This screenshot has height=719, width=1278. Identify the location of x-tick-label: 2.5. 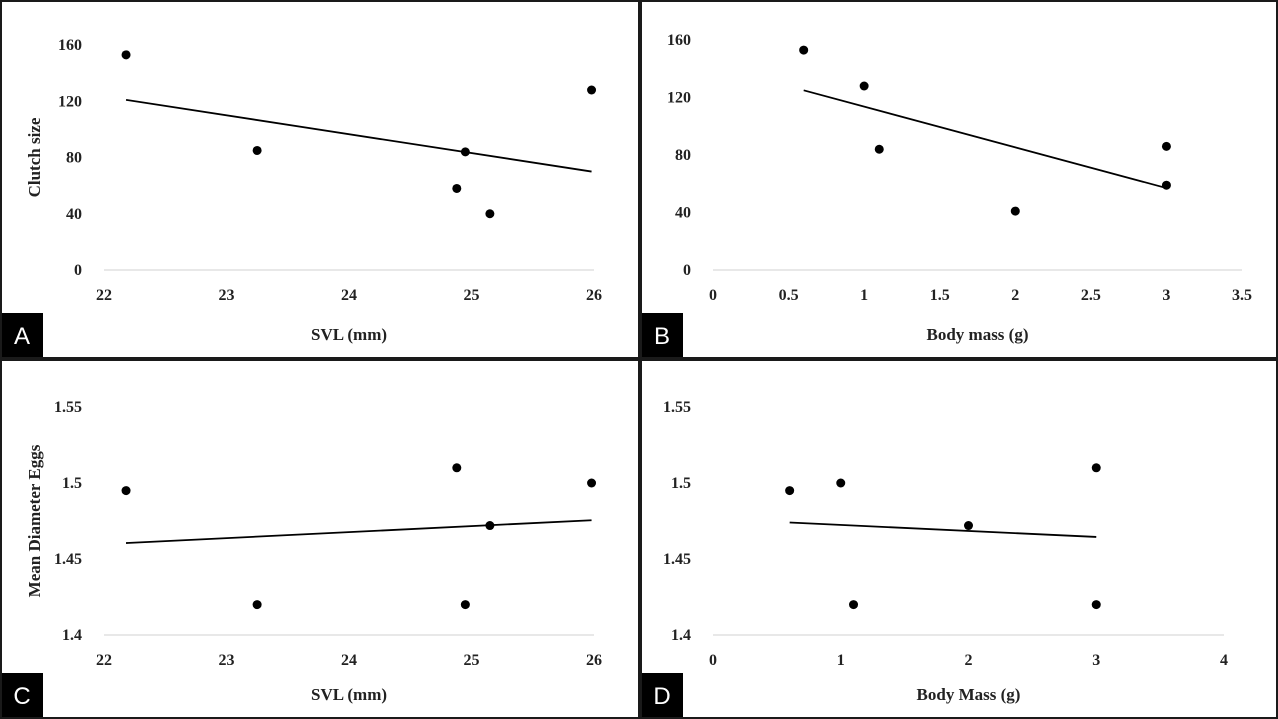
(1091, 295).